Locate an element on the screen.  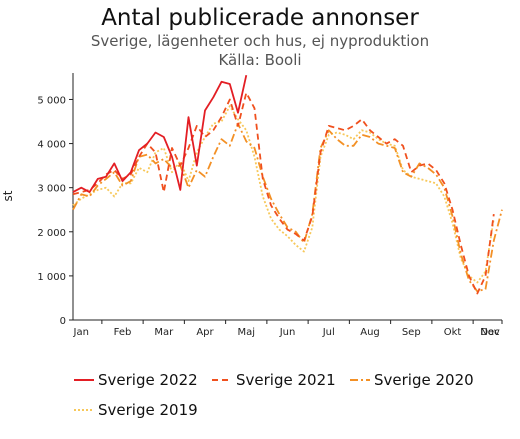
y-tick-label: 3 000 is located at coordinates (51, 189).